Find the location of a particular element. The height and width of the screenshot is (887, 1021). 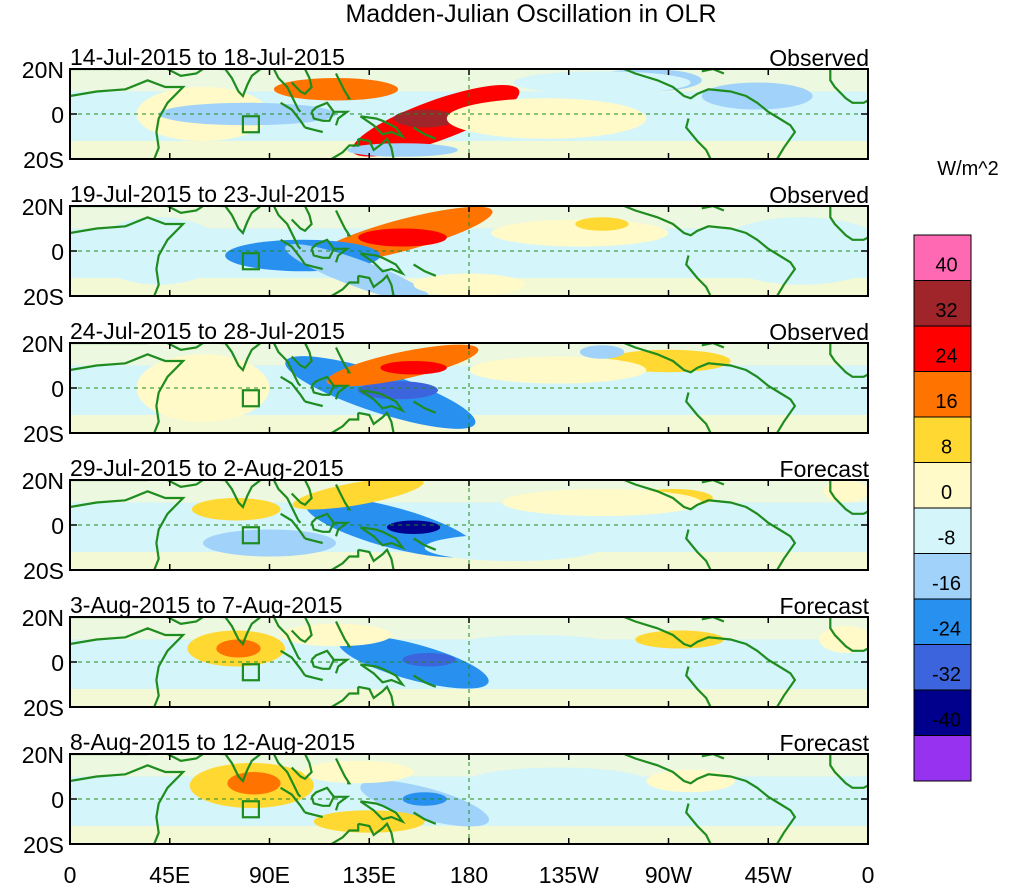

colorbar-level-label: 0 is located at coordinates (946, 493).